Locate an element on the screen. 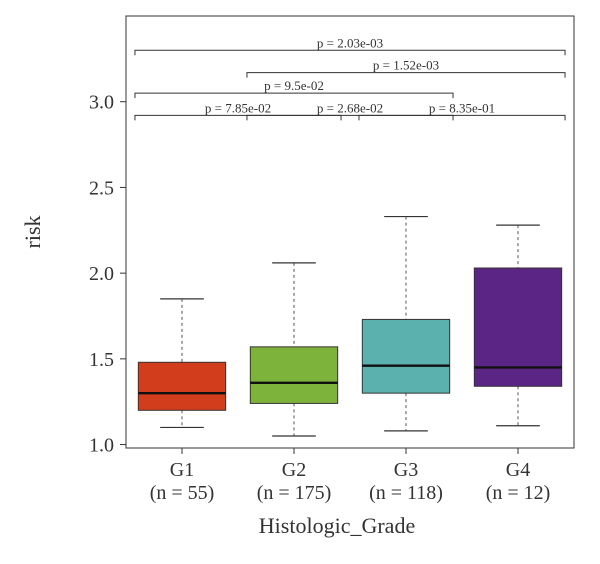 This screenshot has width=600, height=564. box-g4 is located at coordinates (518, 325).